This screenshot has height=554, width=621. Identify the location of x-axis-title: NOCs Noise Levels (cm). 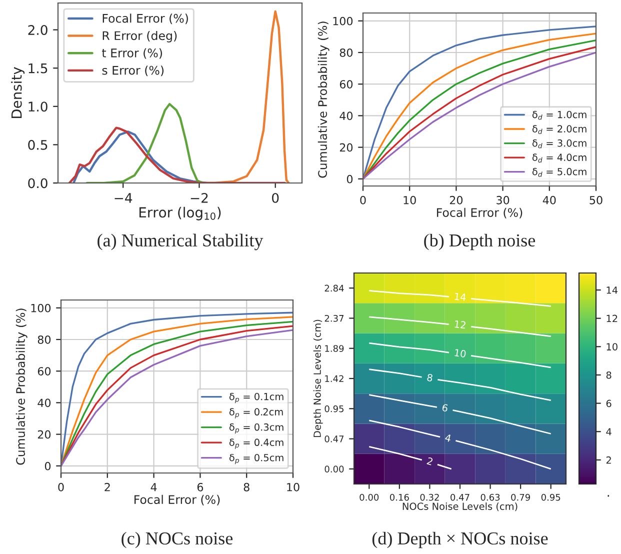
(460, 507).